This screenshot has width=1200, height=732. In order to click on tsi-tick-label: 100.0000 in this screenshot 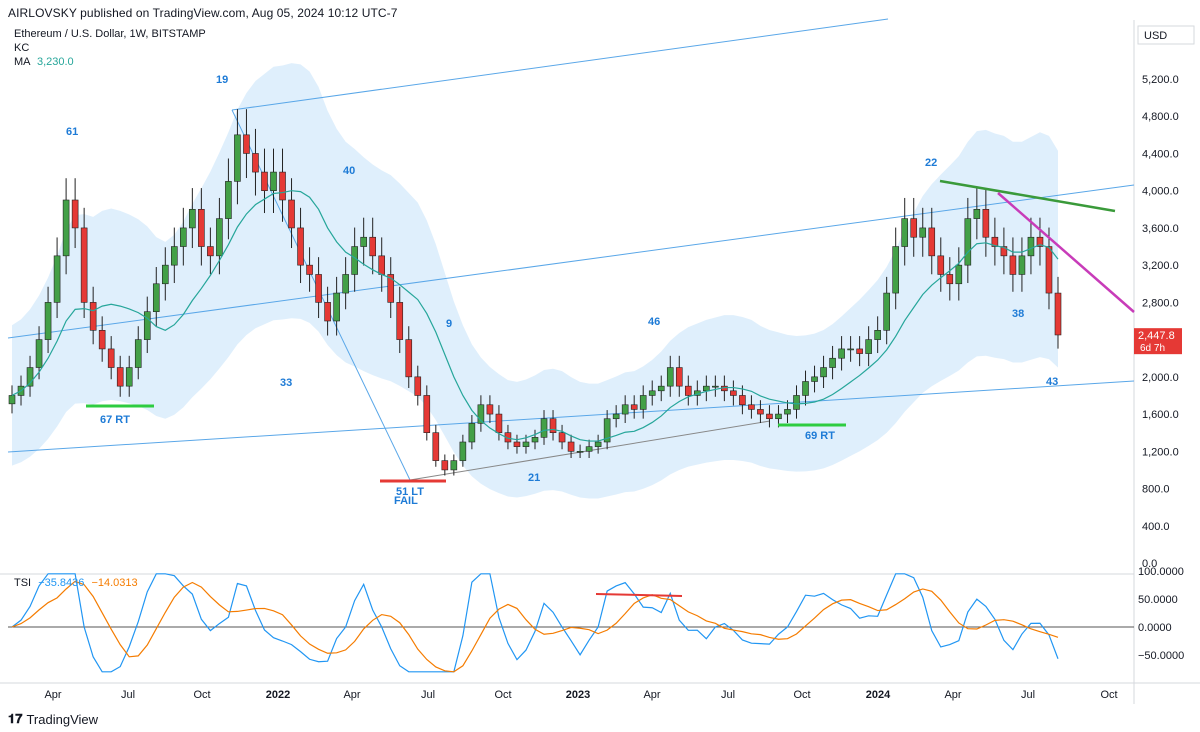, I will do `click(1161, 572)`.